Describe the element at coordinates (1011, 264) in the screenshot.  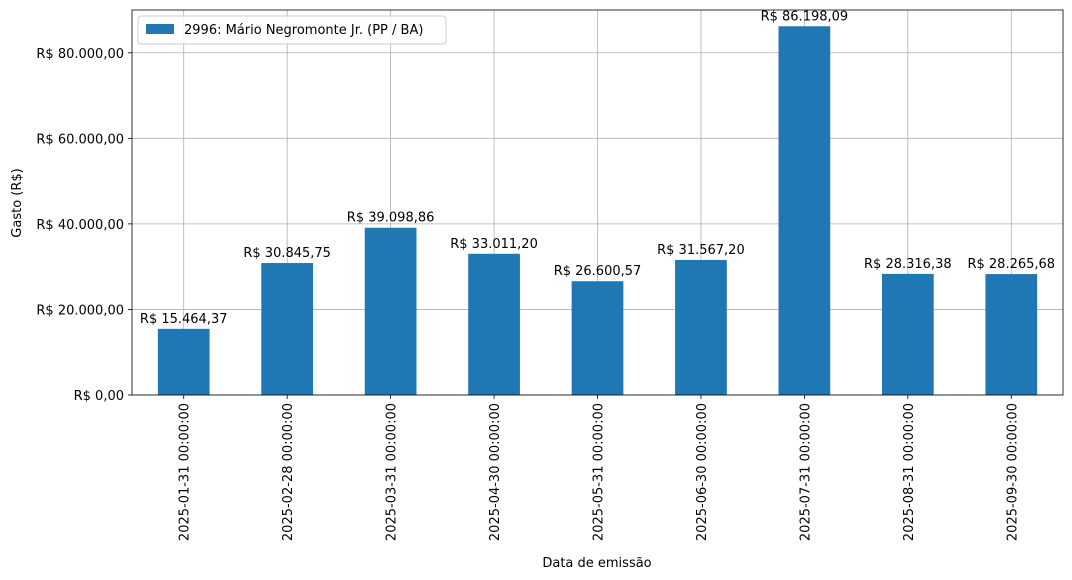
I see `bar-value-label: R$ 28.265,68` at that location.